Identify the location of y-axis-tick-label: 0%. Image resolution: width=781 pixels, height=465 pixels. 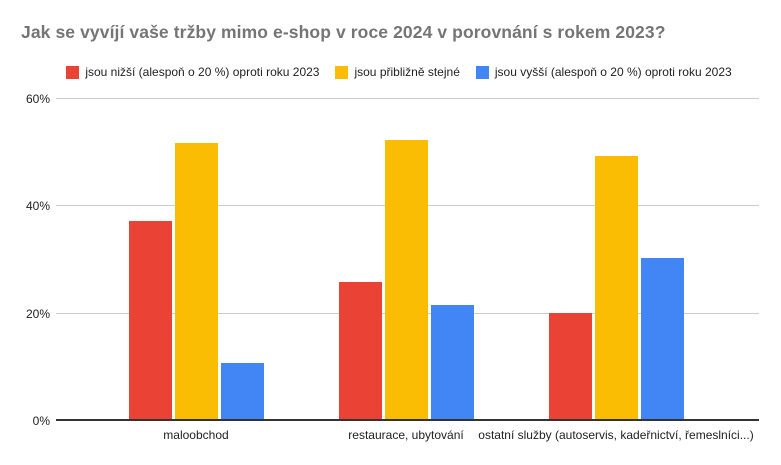
(41, 421).